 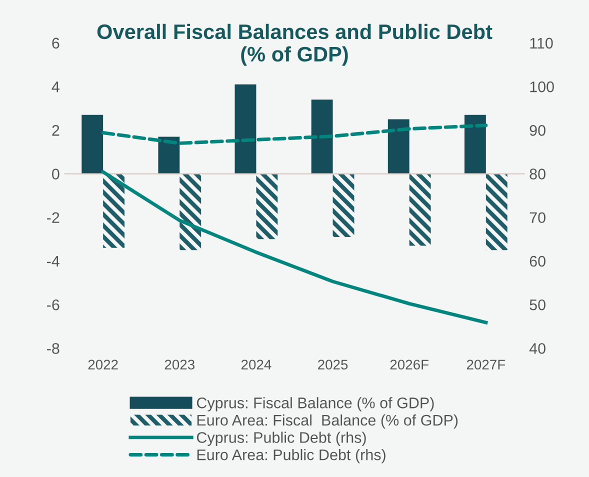 I want to click on y2-tick-label: 40, so click(x=537, y=348).